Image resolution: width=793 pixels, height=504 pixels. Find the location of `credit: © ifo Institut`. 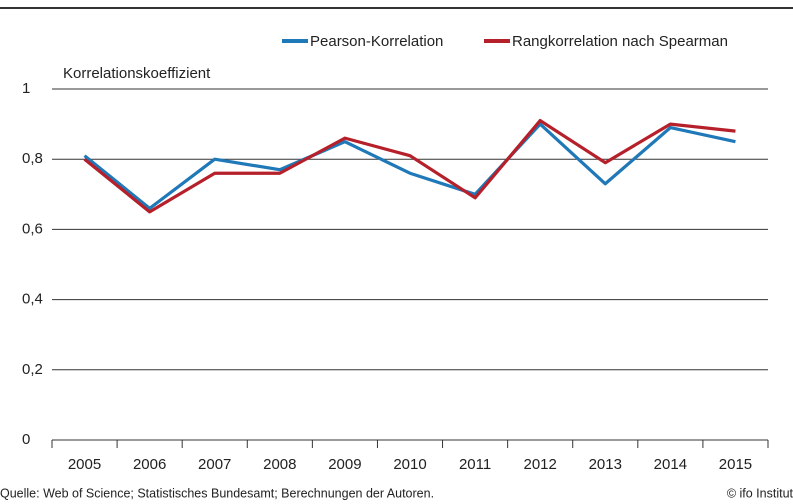

credit: © ifo Institut is located at coordinates (760, 493).